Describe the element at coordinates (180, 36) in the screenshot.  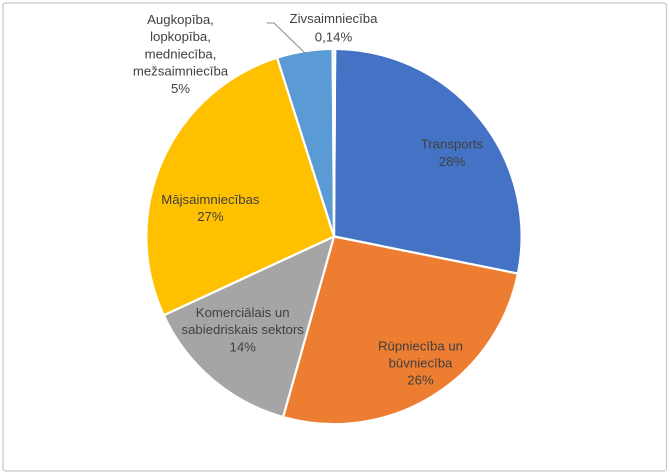
I see `svg-text: lopkopība,` at that location.